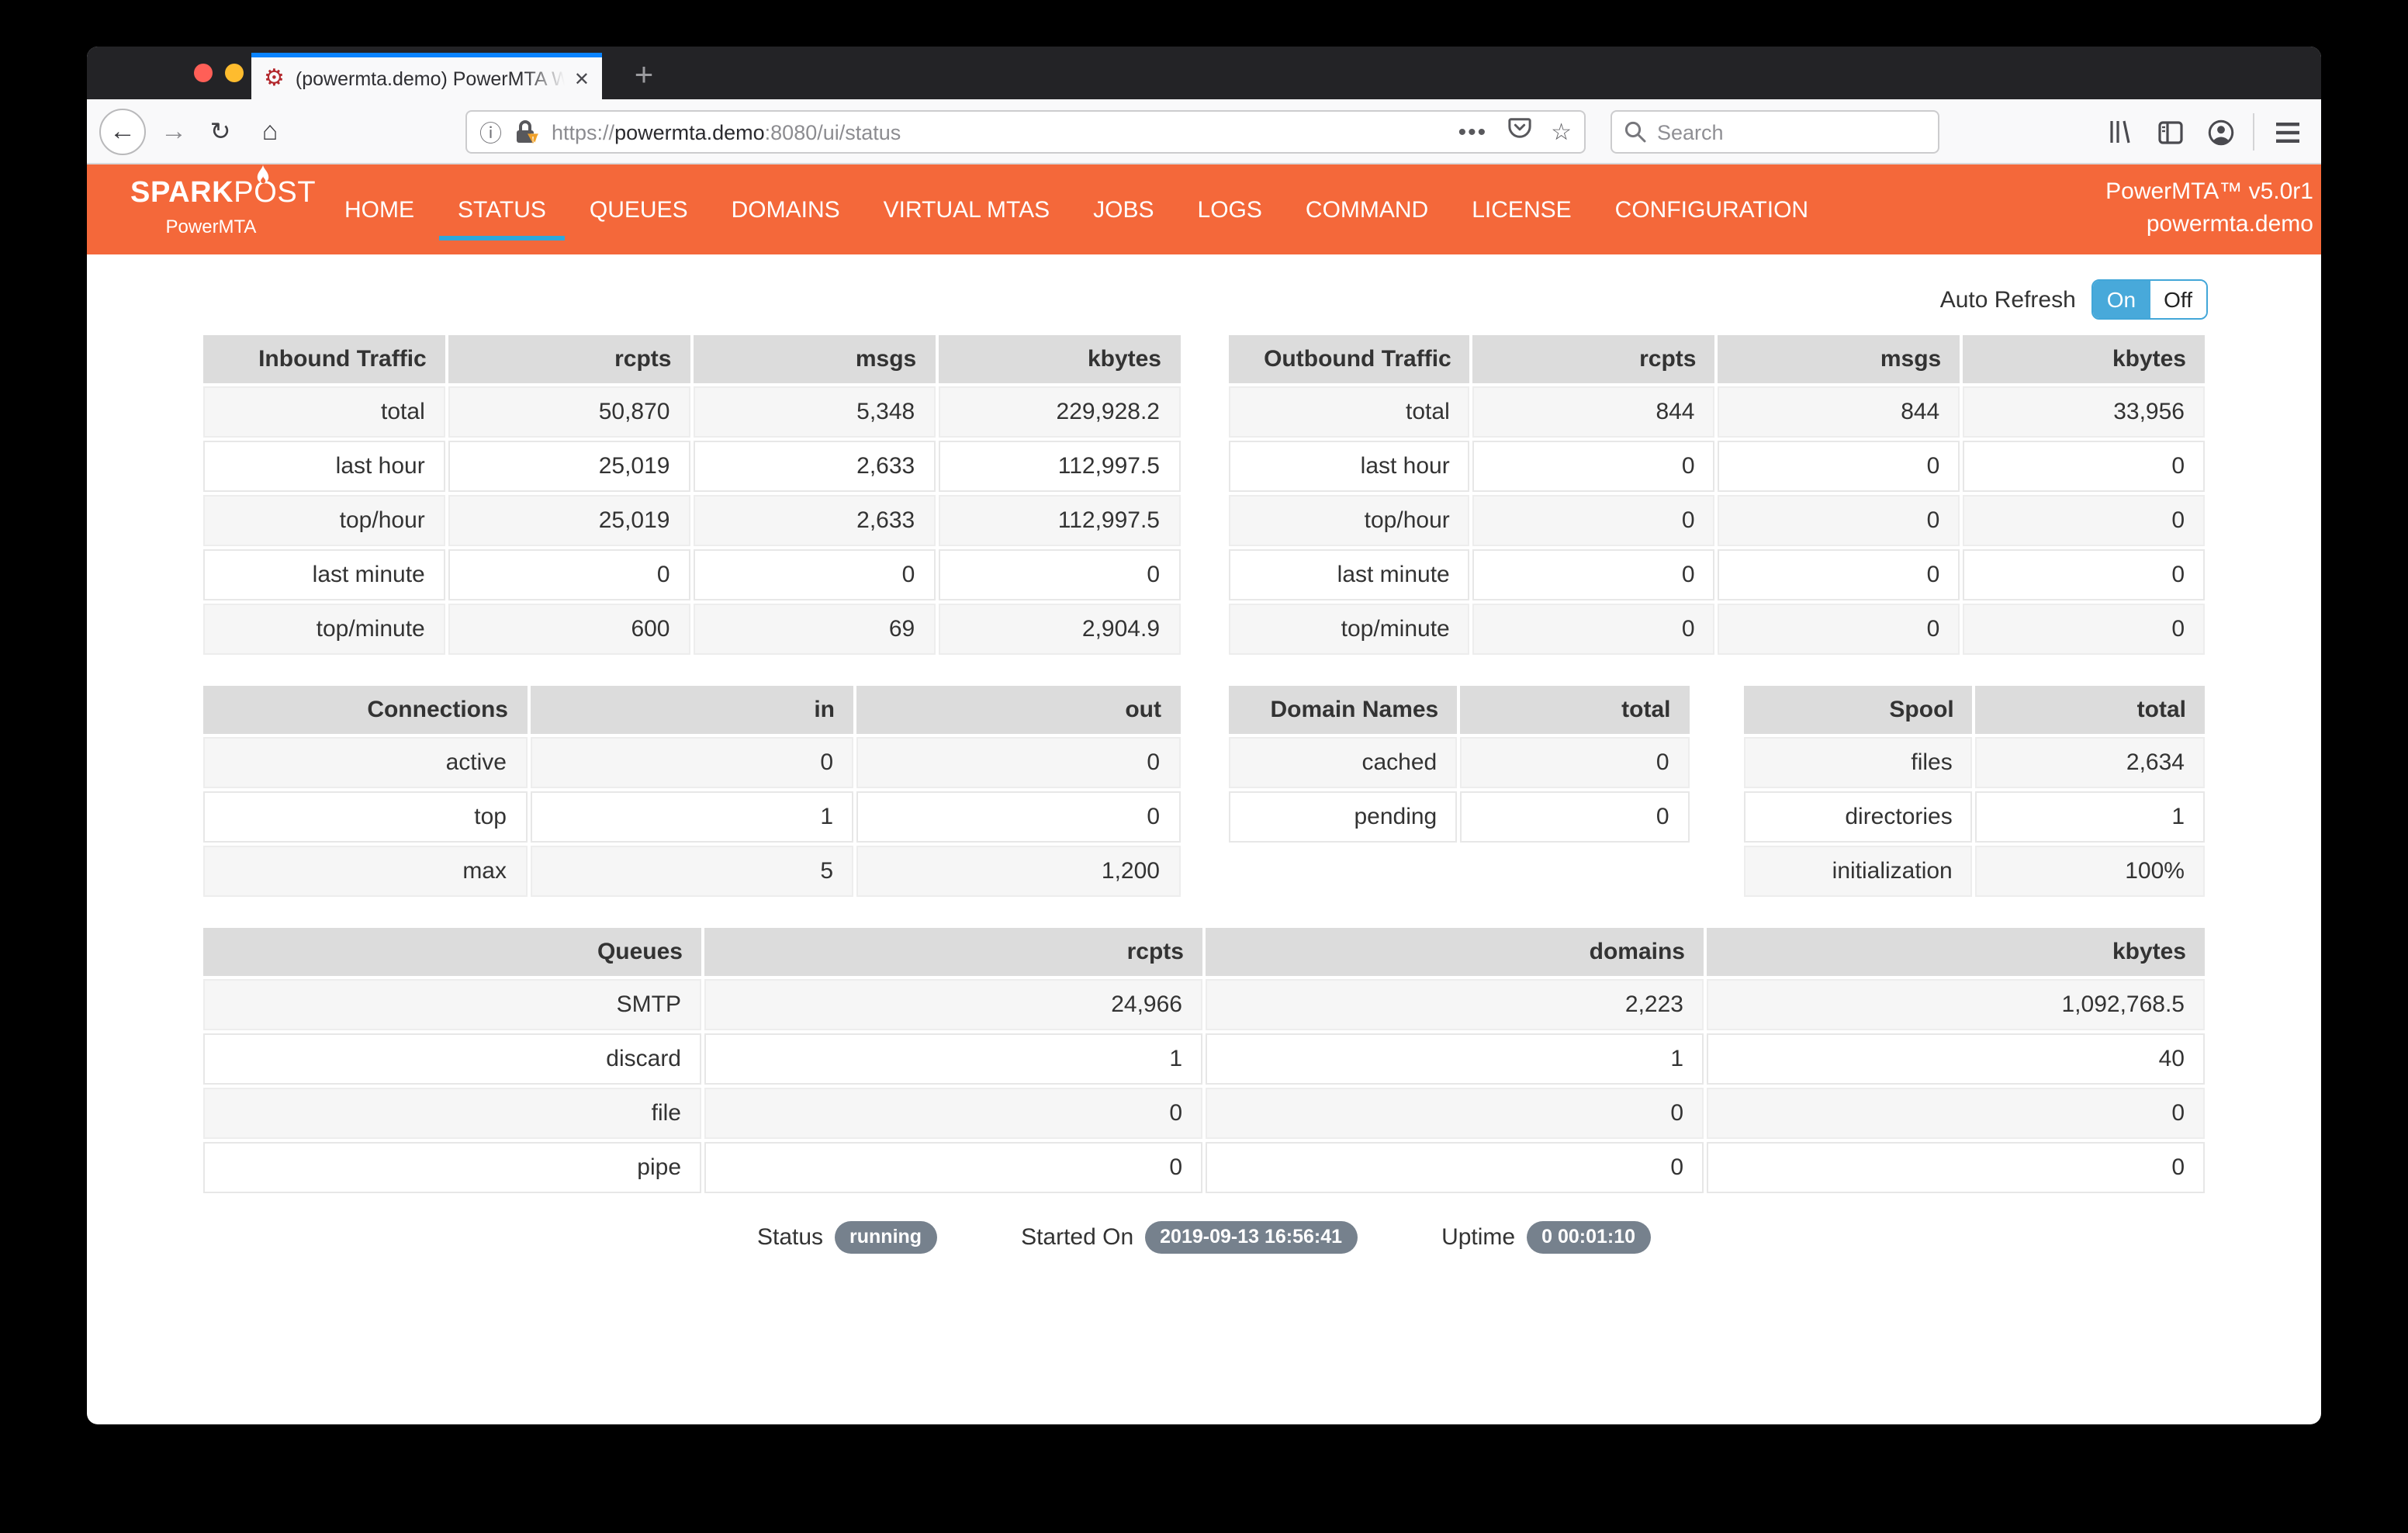 Image resolution: width=2408 pixels, height=1533 pixels. Describe the element at coordinates (1974, 762) in the screenshot. I see `table-row: files 2,634` at that location.